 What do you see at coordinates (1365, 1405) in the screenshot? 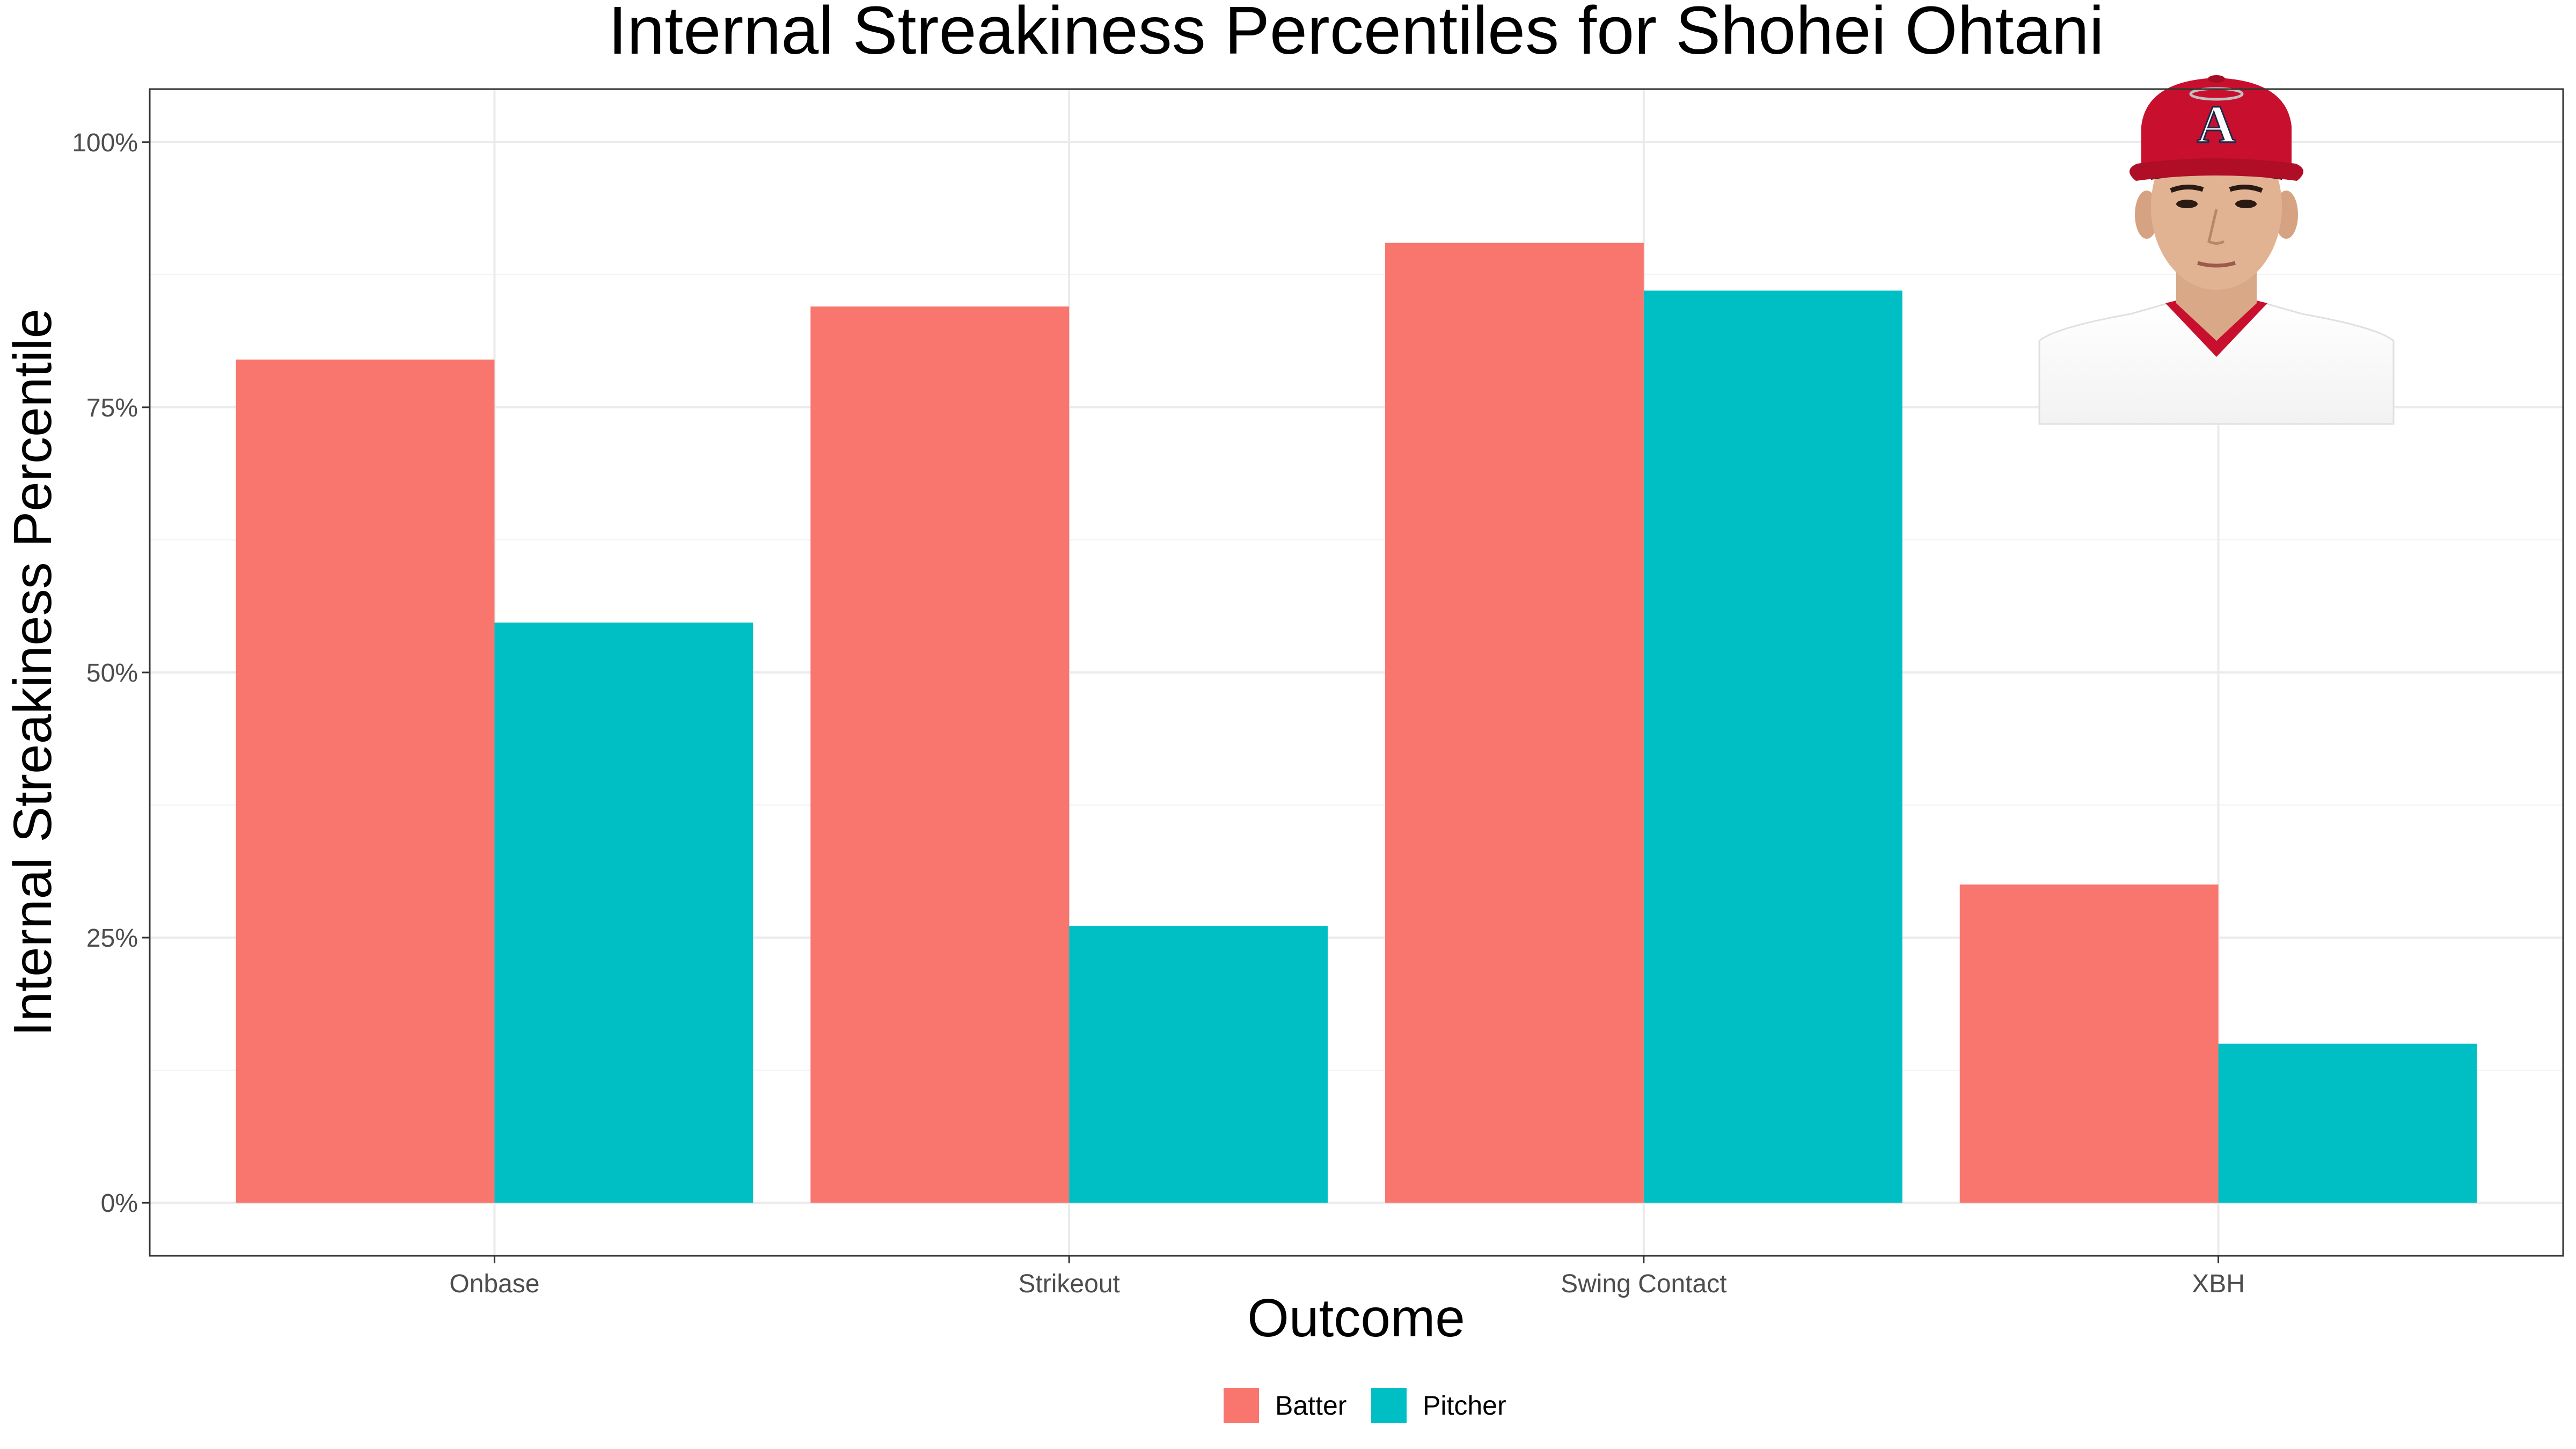
I see `legend: Batter Pitcher` at bounding box center [1365, 1405].